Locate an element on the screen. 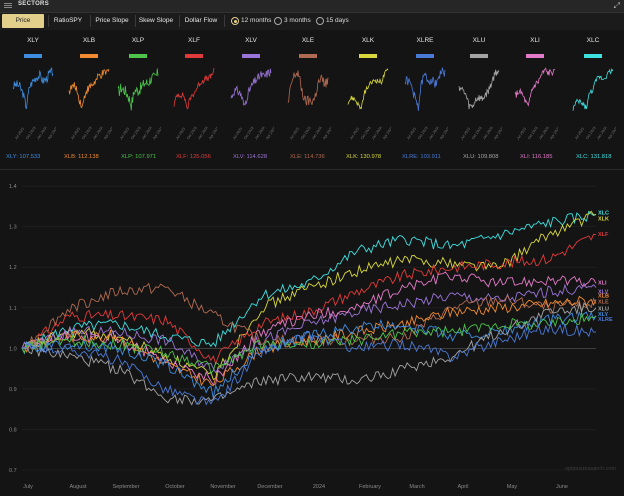  menu-grip-icon is located at coordinates (8, 6).